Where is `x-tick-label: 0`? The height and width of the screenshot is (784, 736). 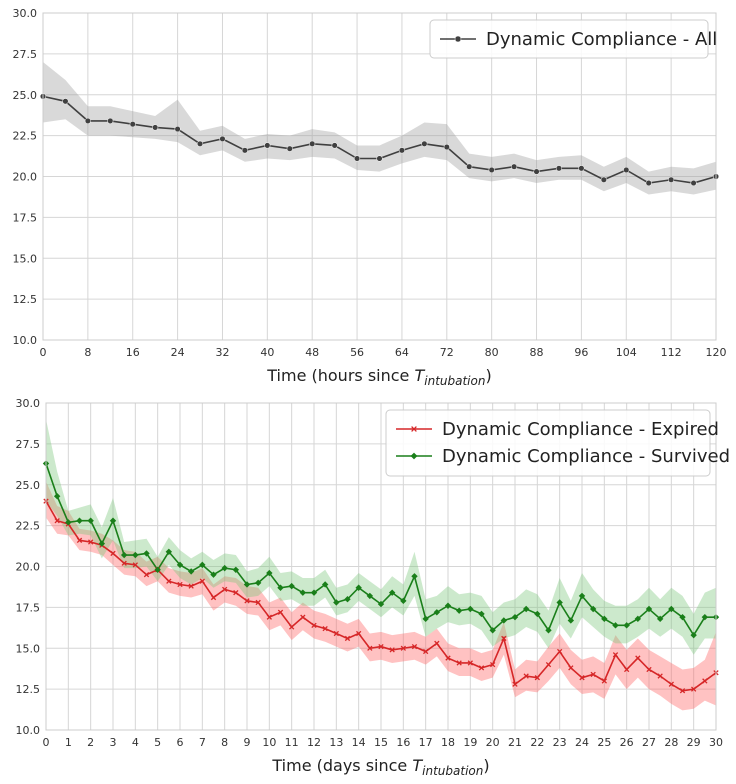
x-tick-label: 0 is located at coordinates (43, 352).